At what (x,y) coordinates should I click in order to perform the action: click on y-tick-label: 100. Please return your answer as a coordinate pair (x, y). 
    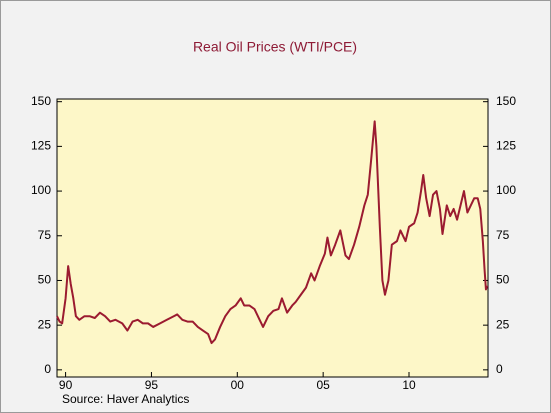
    Looking at the image, I should click on (41, 190).